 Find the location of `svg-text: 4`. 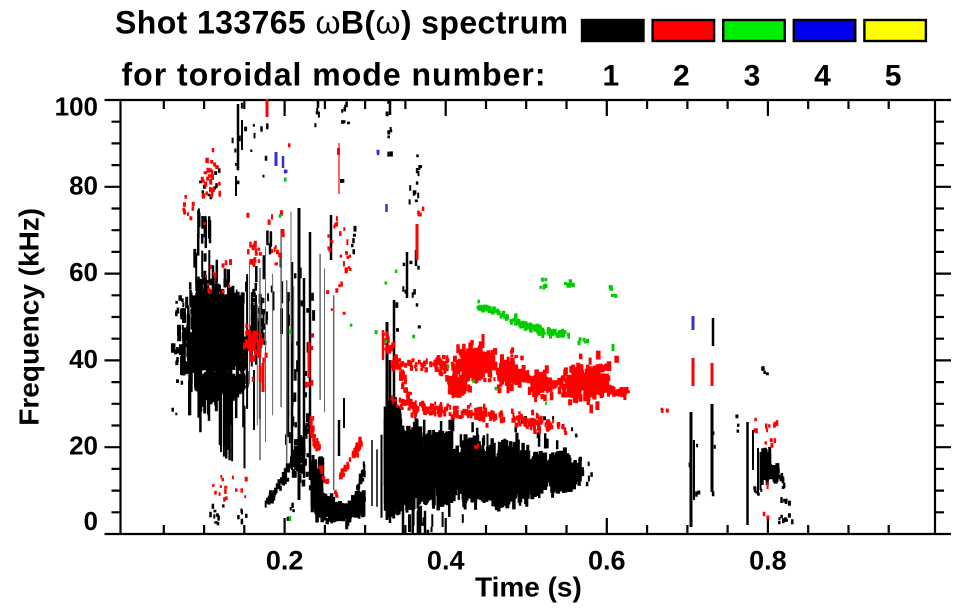

svg-text: 4 is located at coordinates (822, 76).